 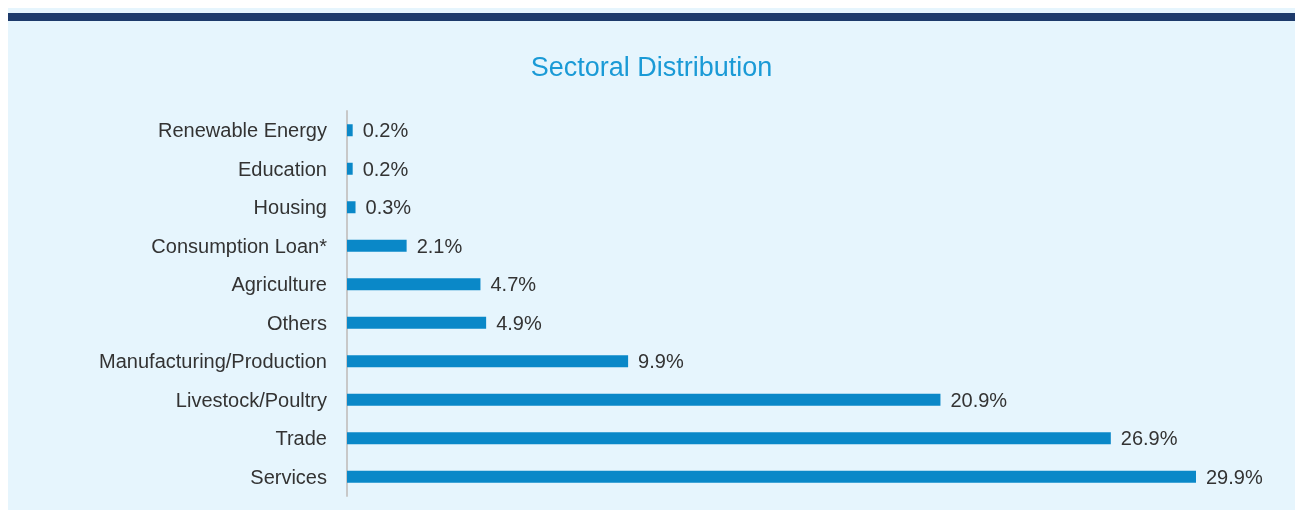 What do you see at coordinates (979, 399) in the screenshot?
I see `data-label: 20.9%` at bounding box center [979, 399].